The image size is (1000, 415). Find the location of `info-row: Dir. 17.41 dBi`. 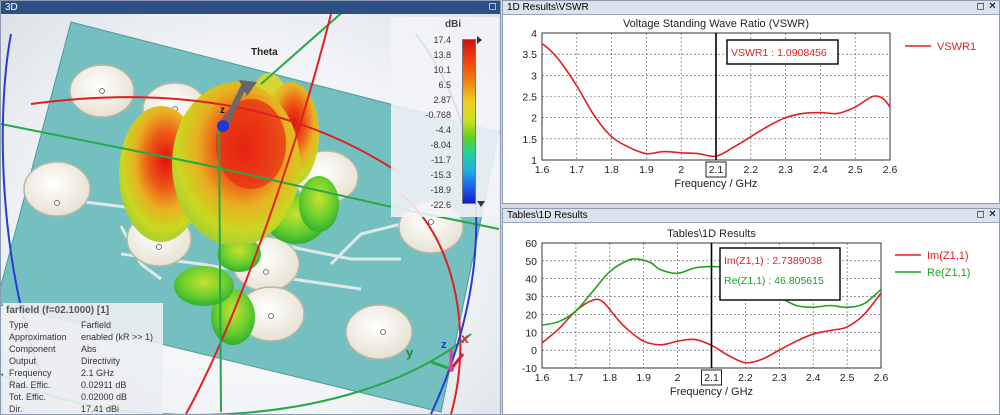

info-row: Dir. 17.41 dBi is located at coordinates (85, 409).